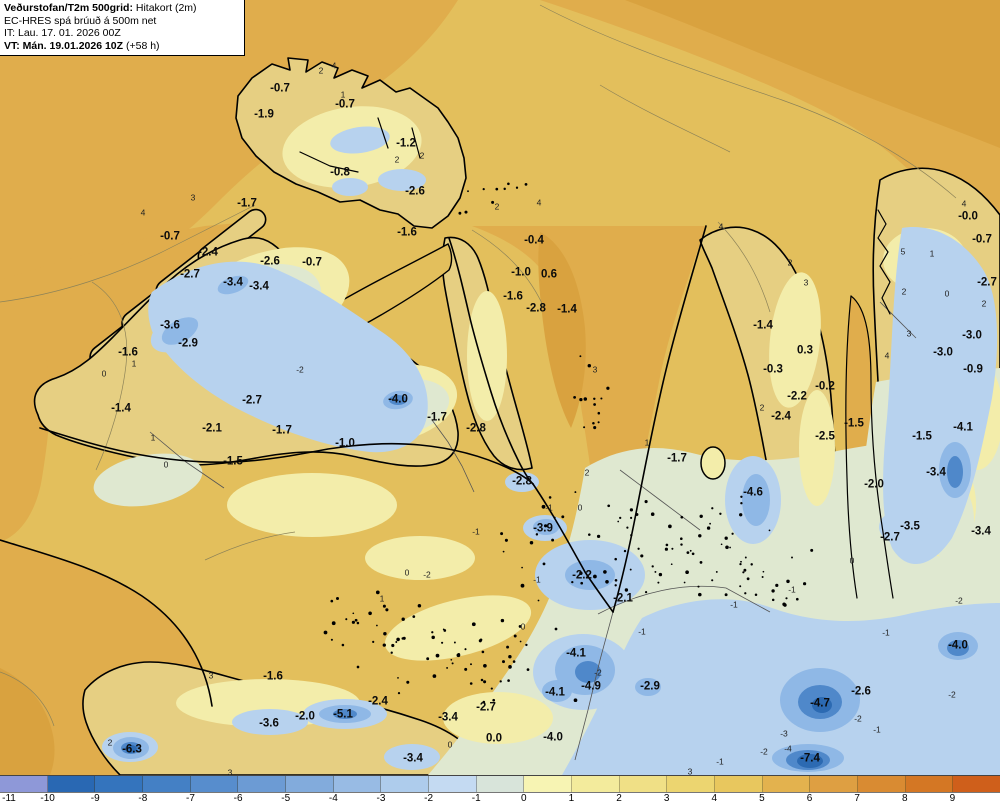 The image size is (1000, 805). Describe the element at coordinates (753, 493) in the screenshot. I see `temperature-label: -4.6` at that location.